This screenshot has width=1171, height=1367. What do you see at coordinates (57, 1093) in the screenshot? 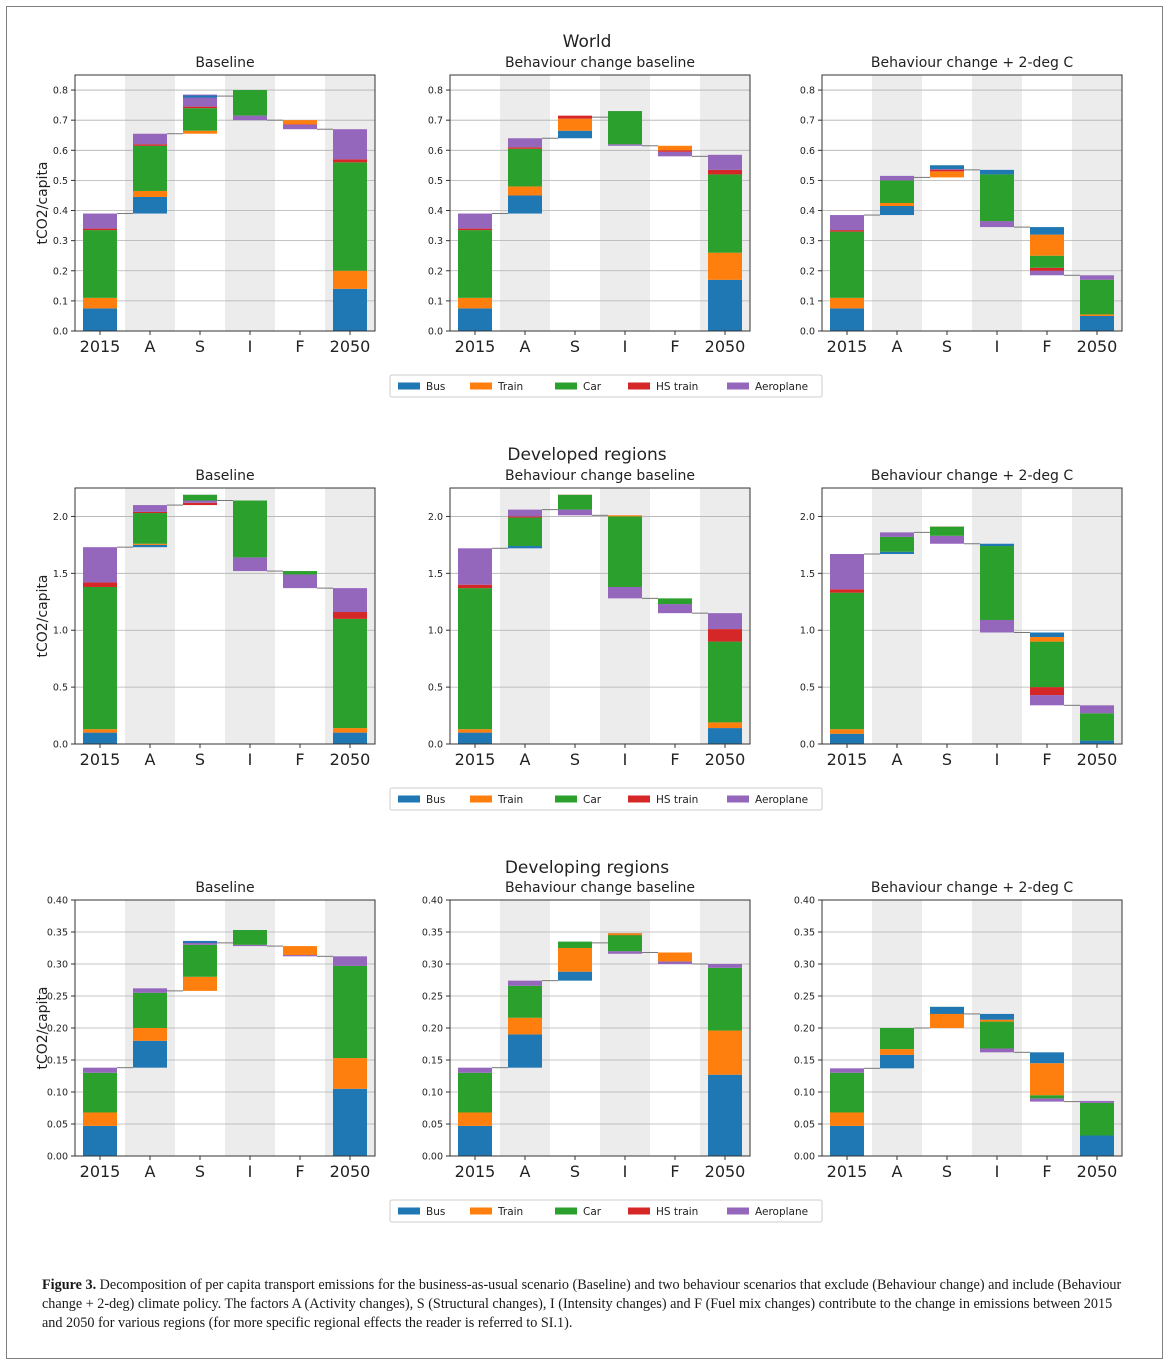
I see `y-tick-label: 0.10` at bounding box center [57, 1093].